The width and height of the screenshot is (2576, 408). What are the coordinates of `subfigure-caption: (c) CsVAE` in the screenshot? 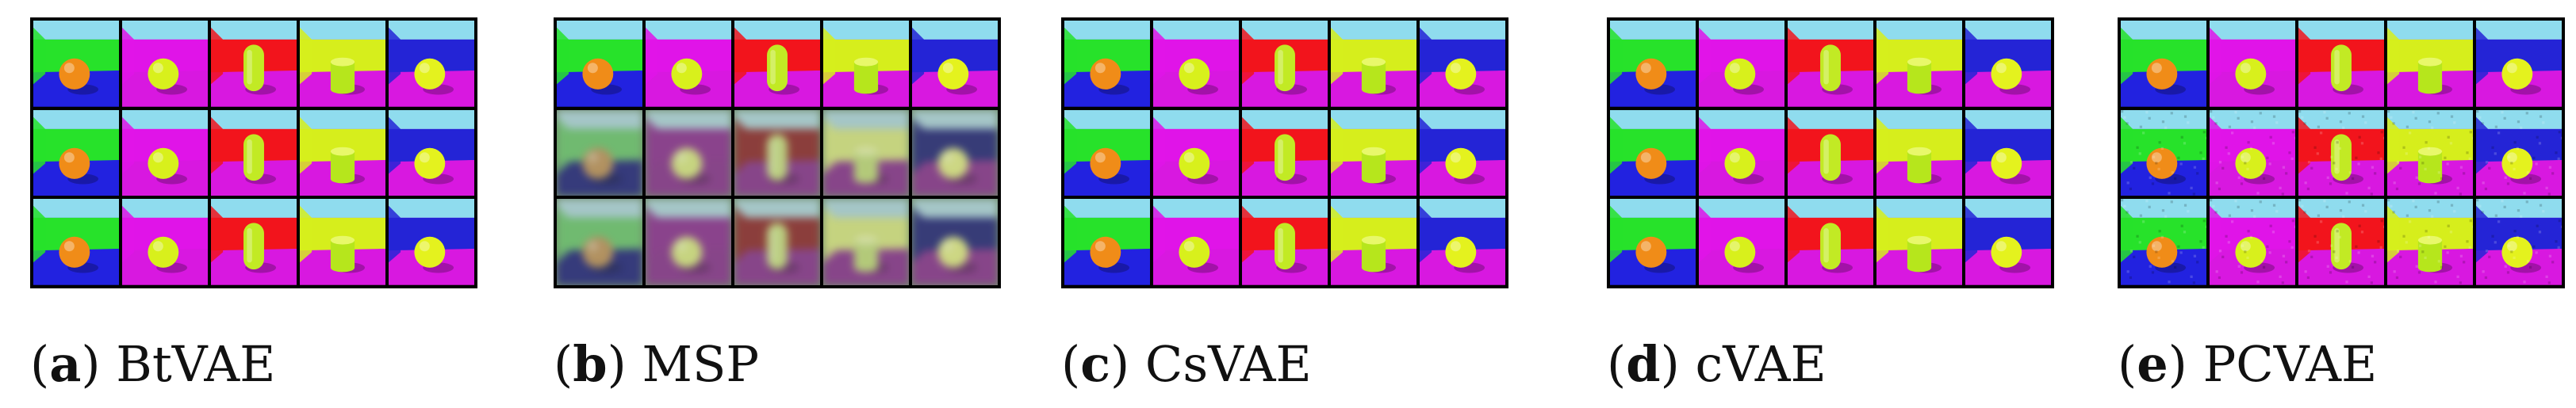 It's located at (1186, 364).